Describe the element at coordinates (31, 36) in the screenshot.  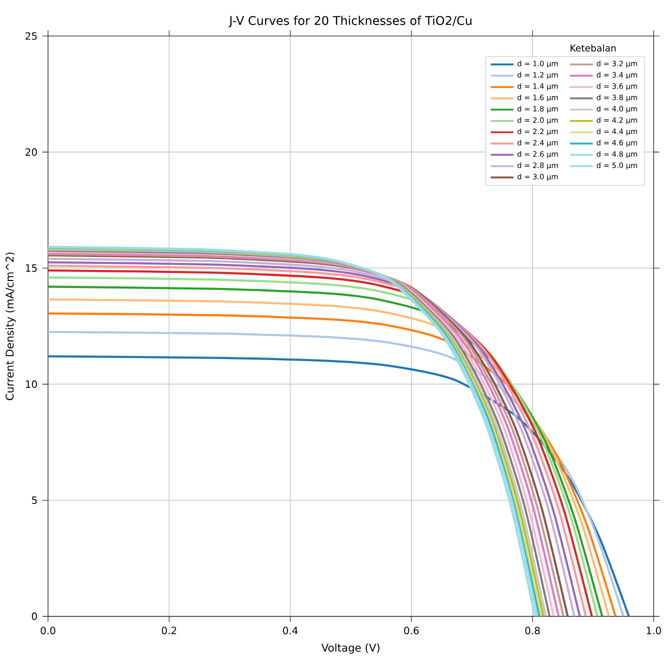
I see `y-tick-label: 25` at that location.